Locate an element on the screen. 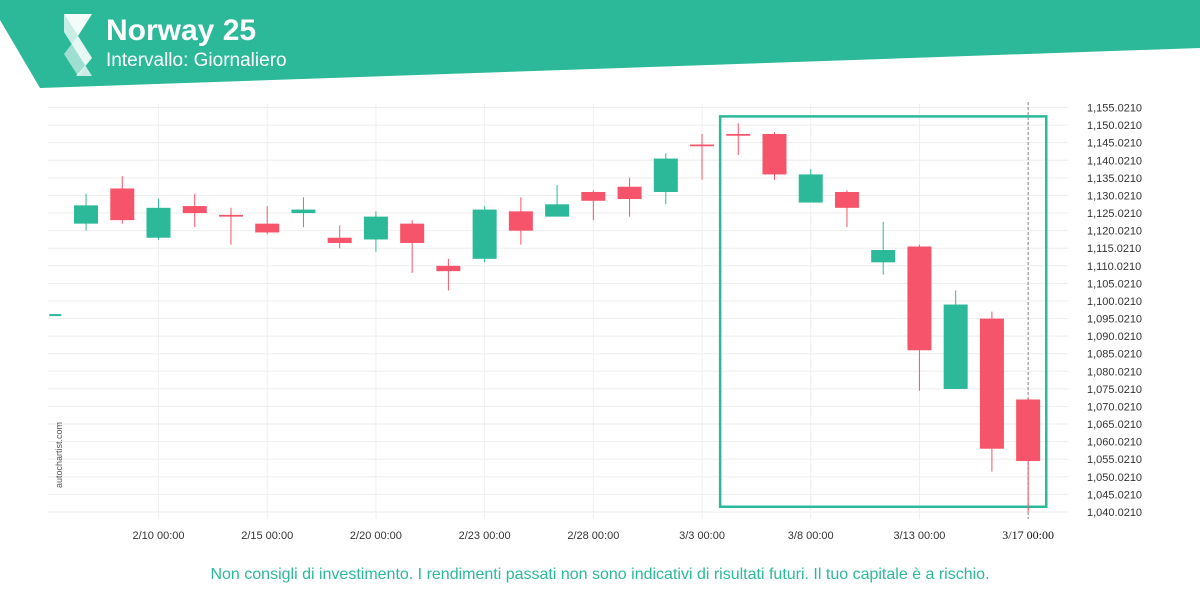 The height and width of the screenshot is (600, 1200). x-tick-label: 2/23 00:00 is located at coordinates (485, 536).